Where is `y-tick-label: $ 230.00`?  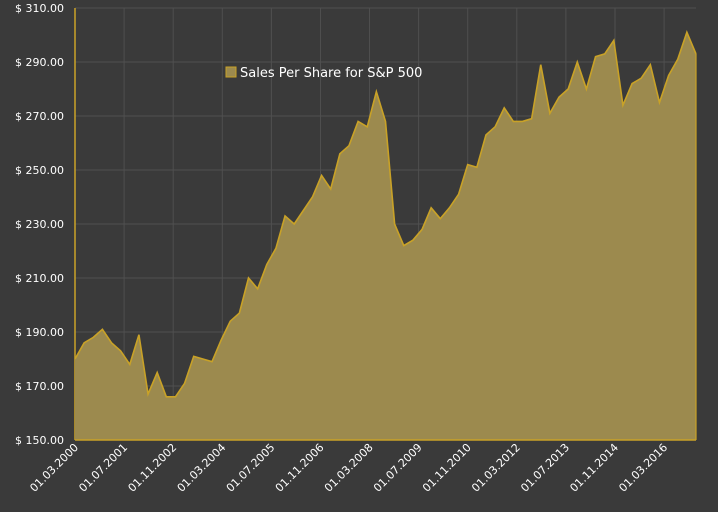 y-tick-label: $ 230.00 is located at coordinates (39, 224).